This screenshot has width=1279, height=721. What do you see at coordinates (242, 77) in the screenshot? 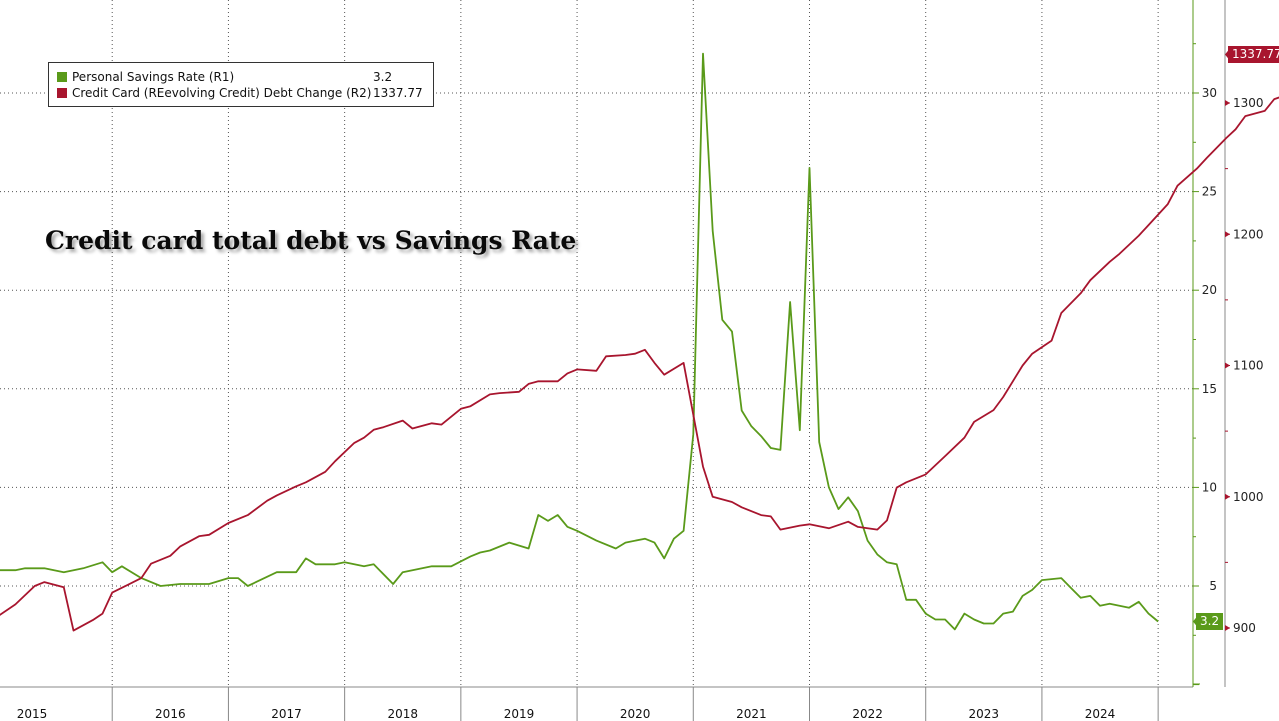
I see `legend-item-savings-rate: Personal Savings Rate (R1) 3.2` at bounding box center [242, 77].